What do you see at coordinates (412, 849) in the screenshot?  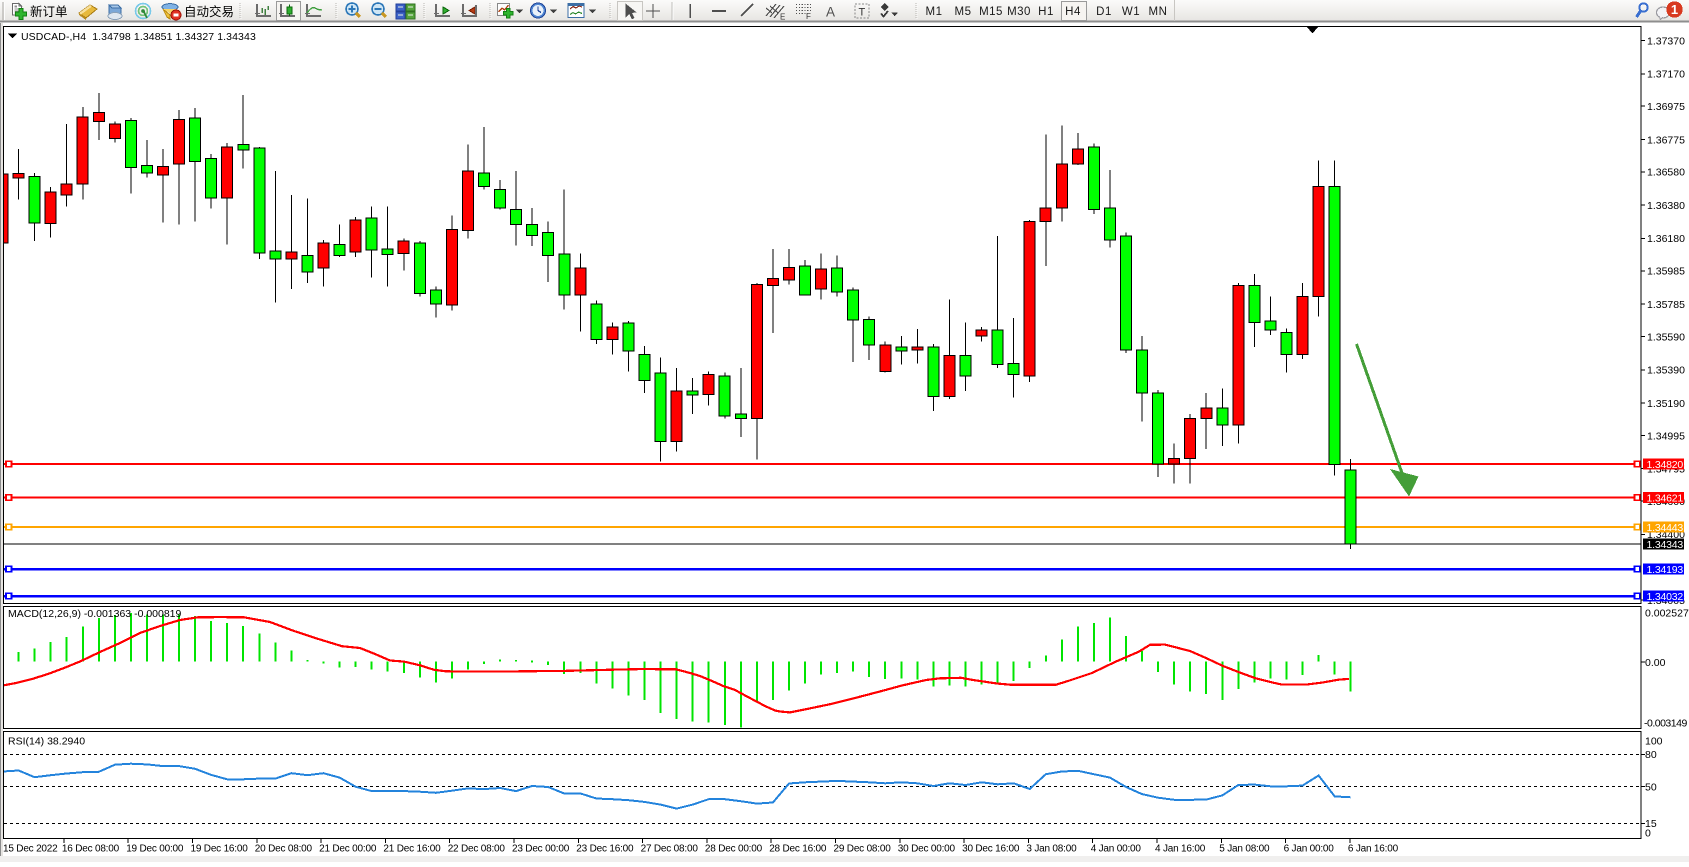 I see `svg-text: 21 Dec 16:00` at bounding box center [412, 849].